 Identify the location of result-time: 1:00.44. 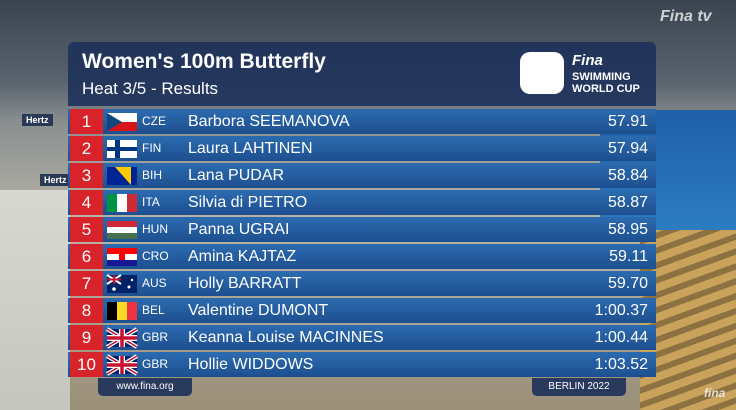
(621, 337).